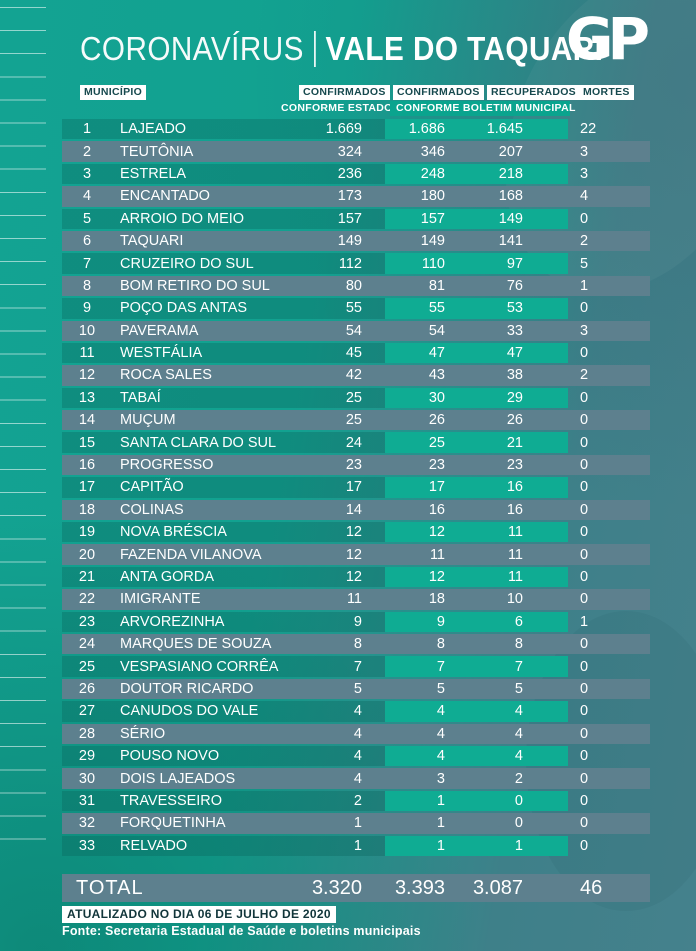  Describe the element at coordinates (476, 331) in the screenshot. I see `municipal-bulletin-band: 54 33` at that location.